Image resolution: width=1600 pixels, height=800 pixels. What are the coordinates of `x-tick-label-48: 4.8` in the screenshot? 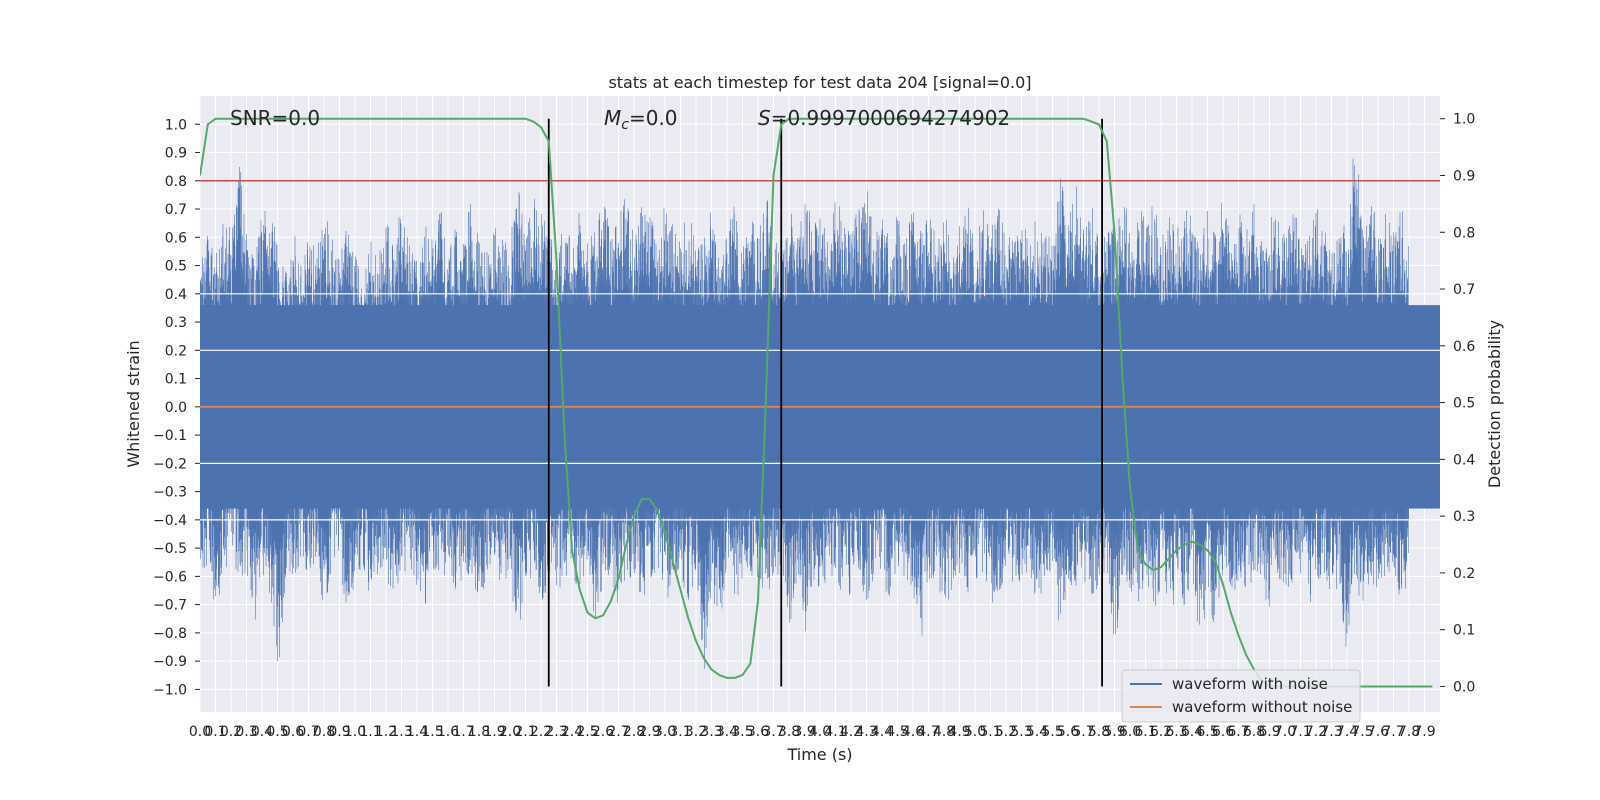 It's located at (944, 732).